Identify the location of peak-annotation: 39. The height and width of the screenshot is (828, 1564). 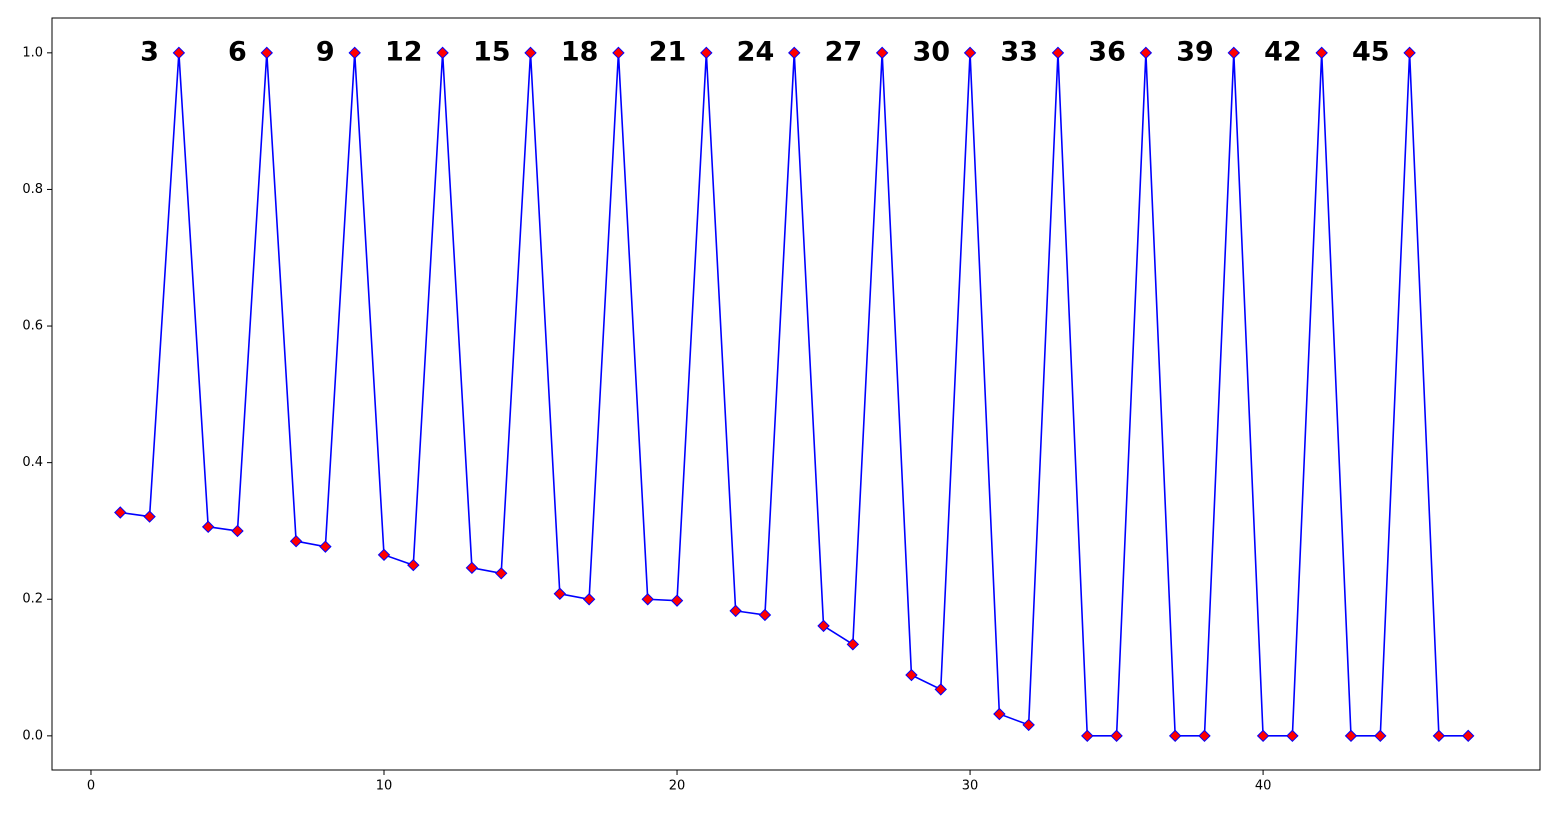
(1195, 51).